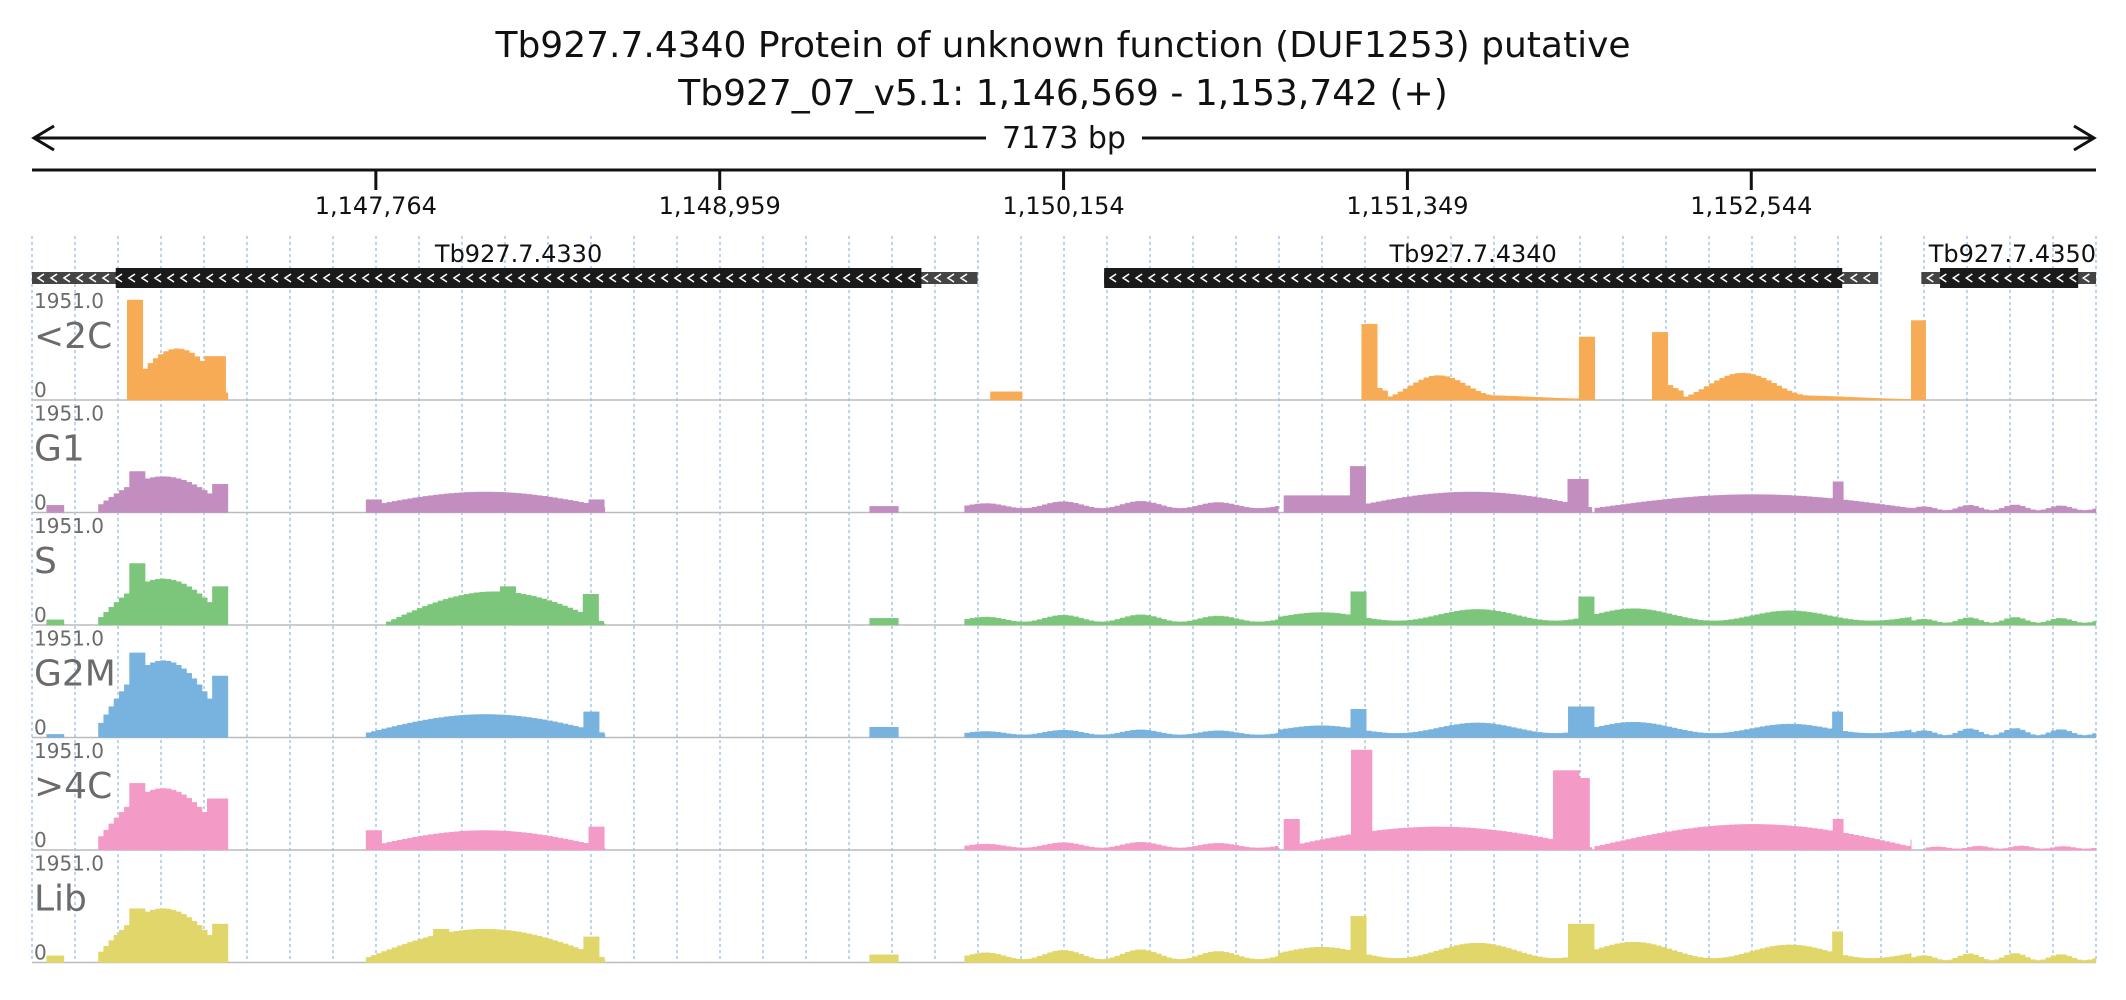 Image resolution: width=2126 pixels, height=1000 pixels. What do you see at coordinates (2085, 138) in the screenshot?
I see `span-arrow-right-icon` at bounding box center [2085, 138].